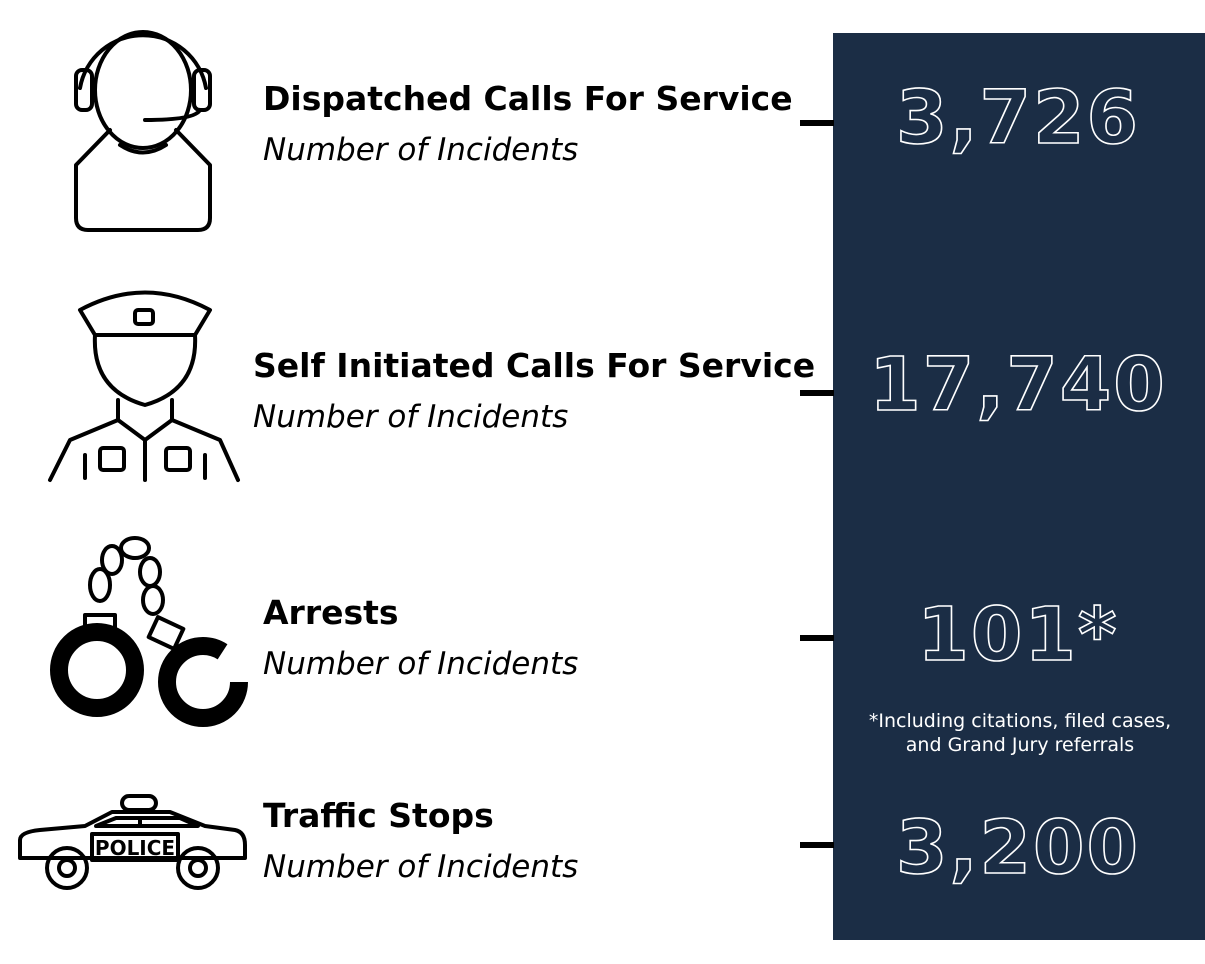  I want to click on item-title: Arrests, so click(331, 612).